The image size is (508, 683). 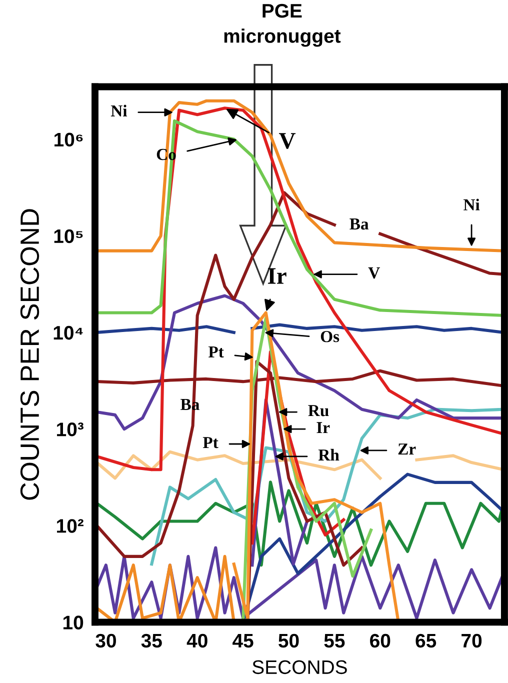 What do you see at coordinates (106, 641) in the screenshot?
I see `x-tick-label: 30` at bounding box center [106, 641].